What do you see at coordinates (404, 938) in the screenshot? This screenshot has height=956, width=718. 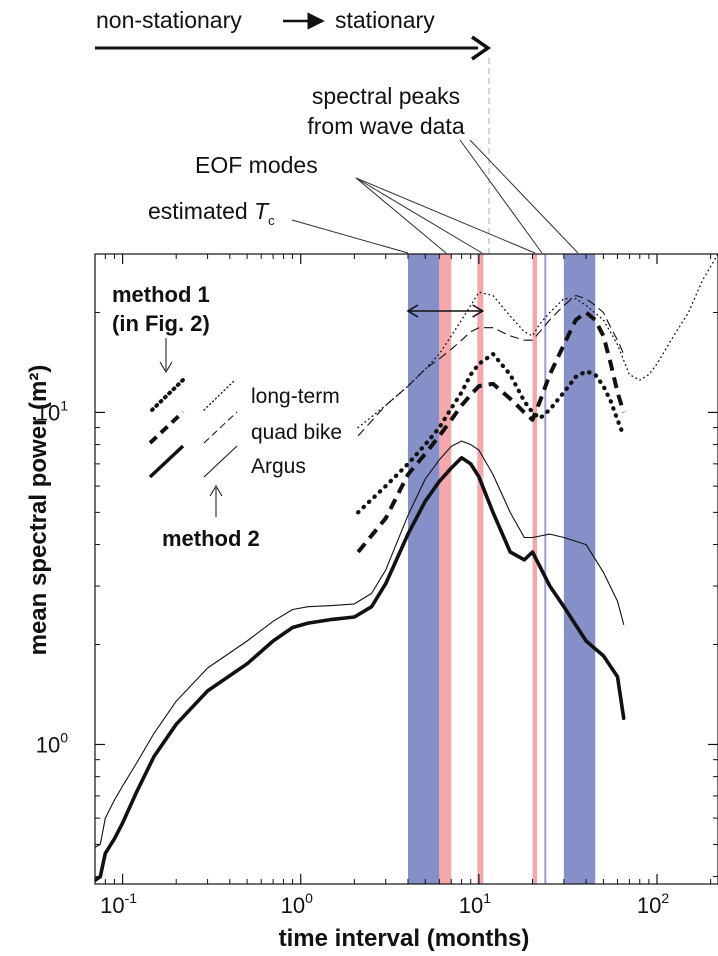 I see `x-axis-title: time interval (months)` at bounding box center [404, 938].